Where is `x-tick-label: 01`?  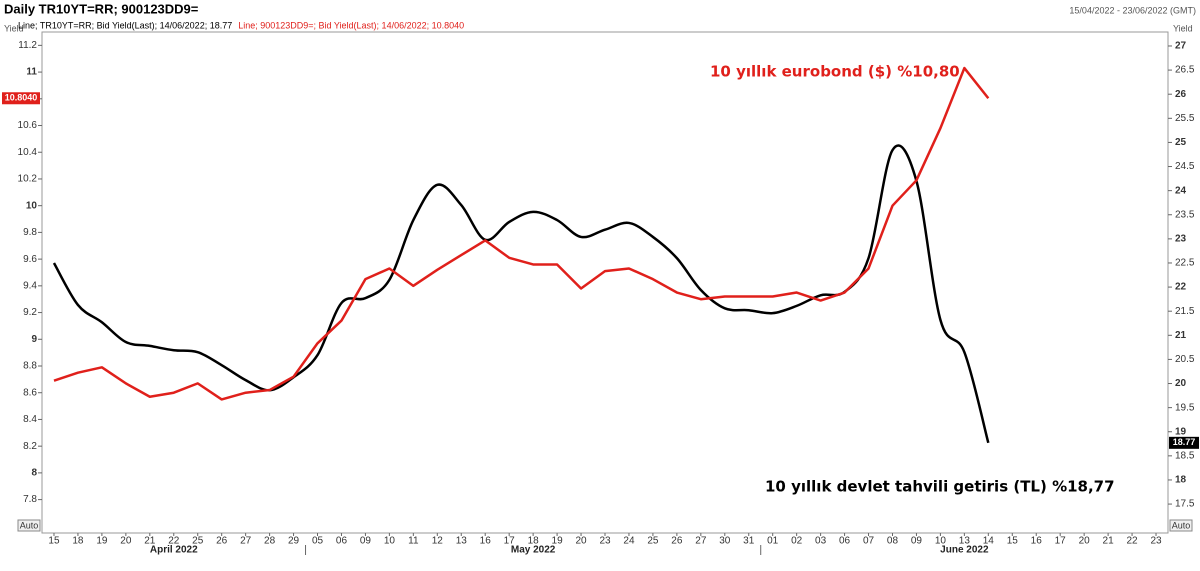
x-tick-label: 01 is located at coordinates (773, 541).